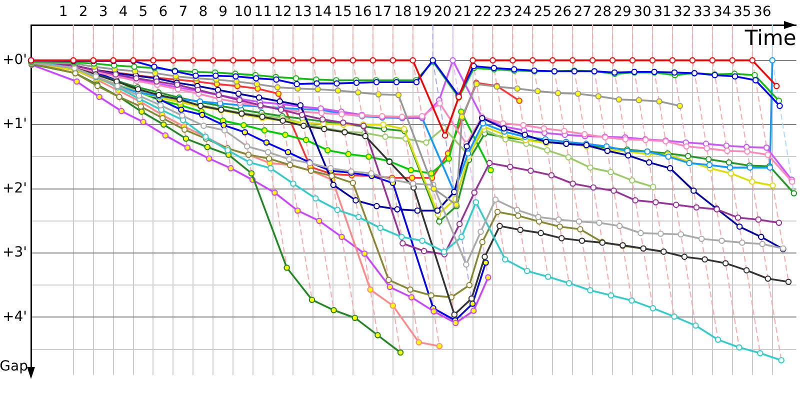 The height and width of the screenshot is (400, 800). What do you see at coordinates (683, 12) in the screenshot?
I see `x-tick-label: 32` at bounding box center [683, 12].